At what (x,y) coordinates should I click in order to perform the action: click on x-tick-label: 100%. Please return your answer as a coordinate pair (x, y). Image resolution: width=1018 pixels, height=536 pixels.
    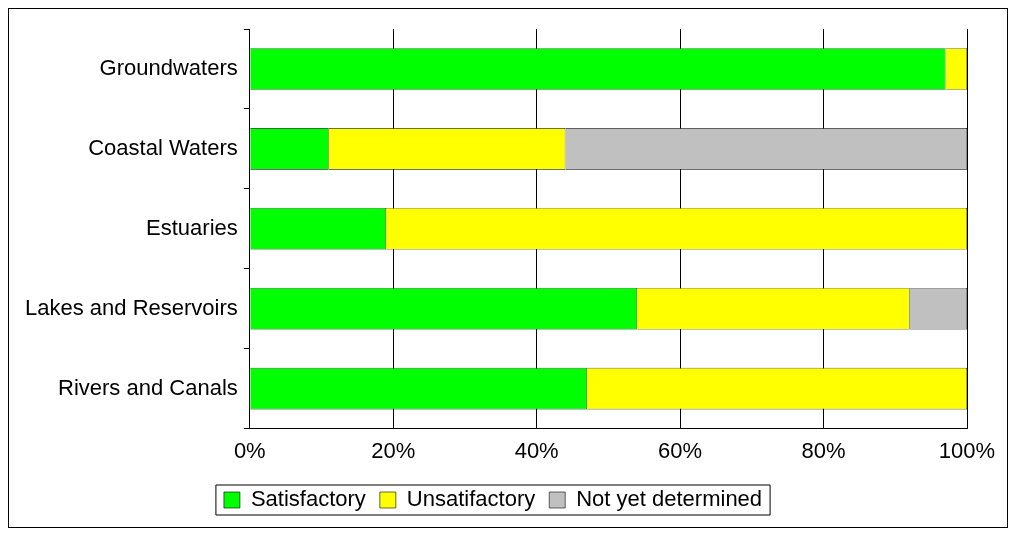
    Looking at the image, I should click on (967, 450).